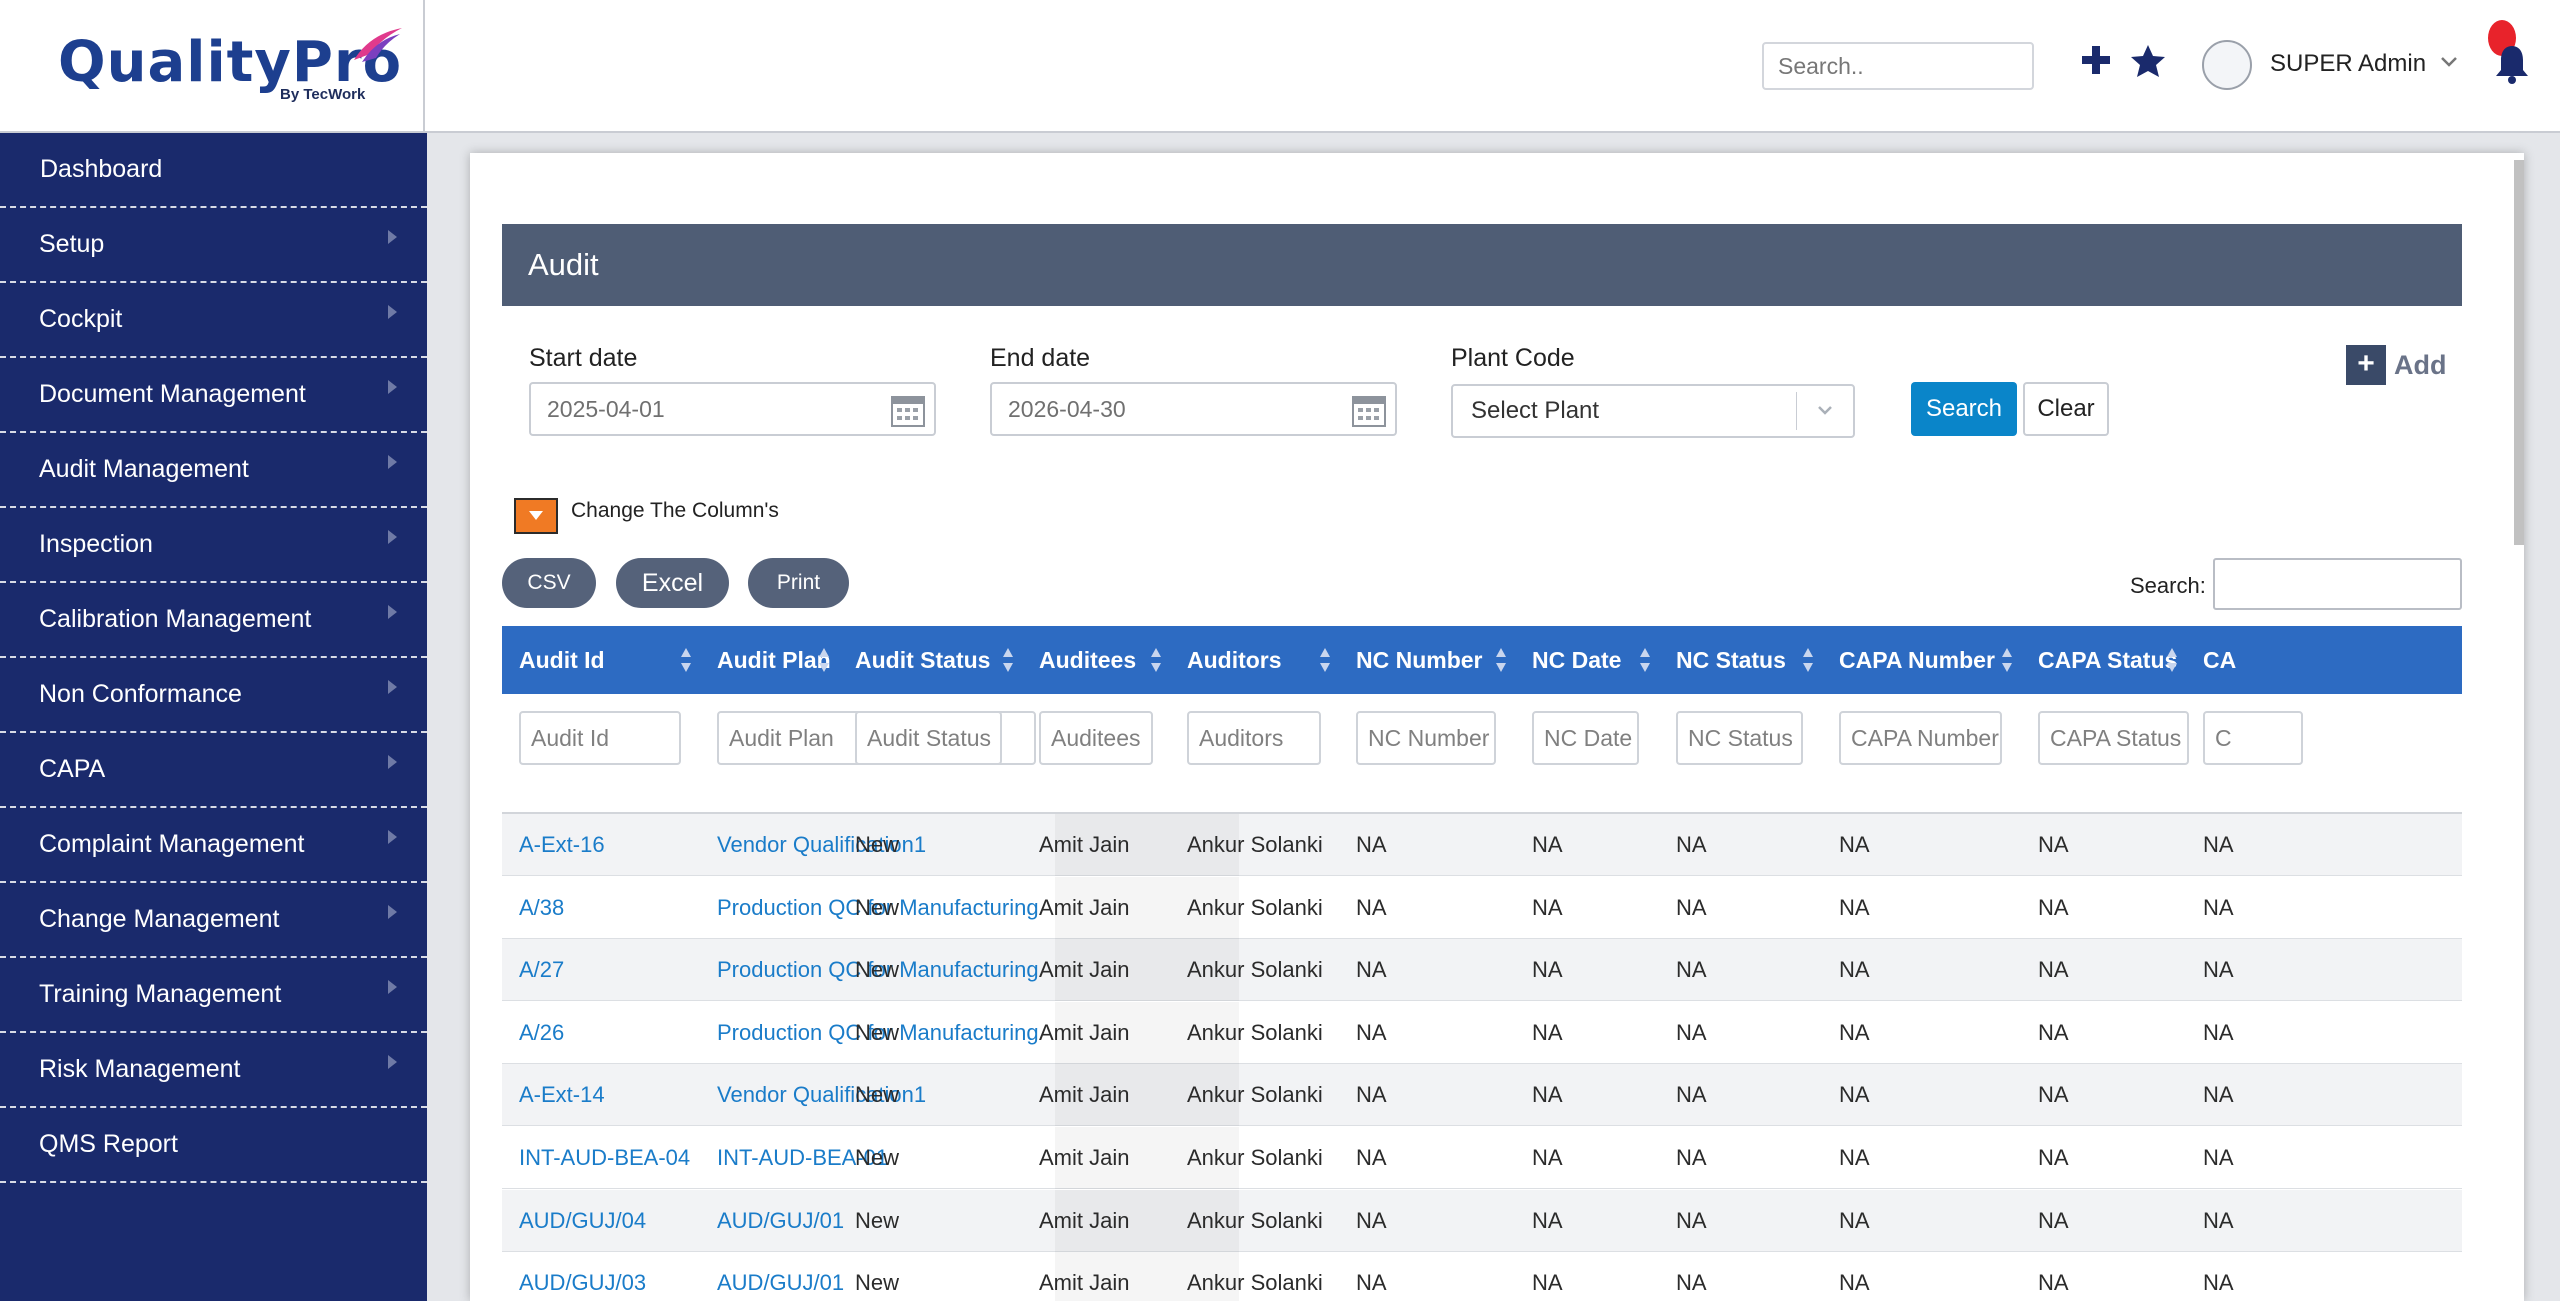 Image resolution: width=2560 pixels, height=1301 pixels. Describe the element at coordinates (1193, 409) in the screenshot. I see `end-date-field: 2026-04-30` at that location.